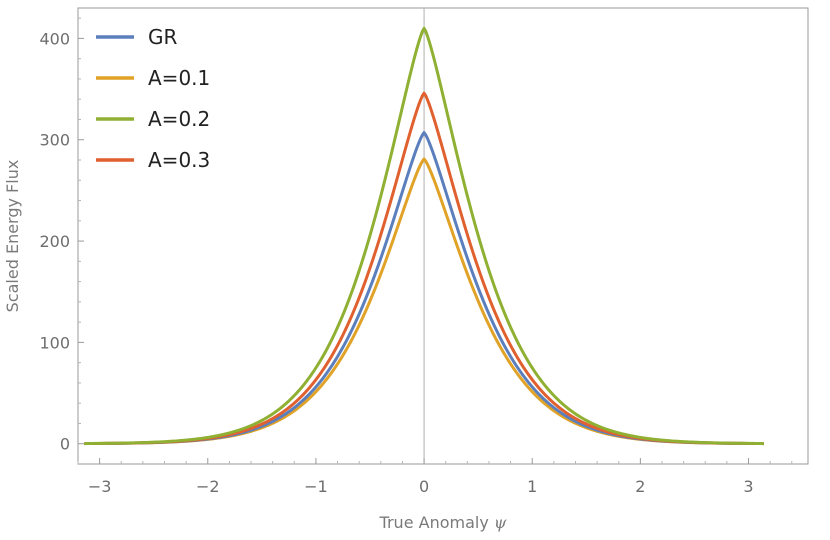 The image size is (830, 540). I want to click on y-tick-label: 0, so click(65, 444).